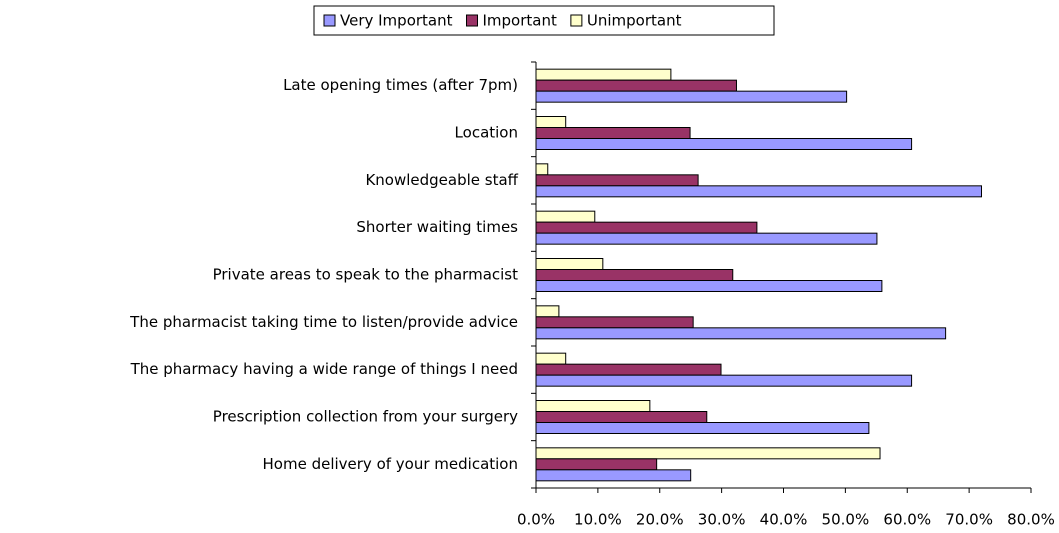  I want to click on x-tick-label: 40.0%, so click(784, 520).